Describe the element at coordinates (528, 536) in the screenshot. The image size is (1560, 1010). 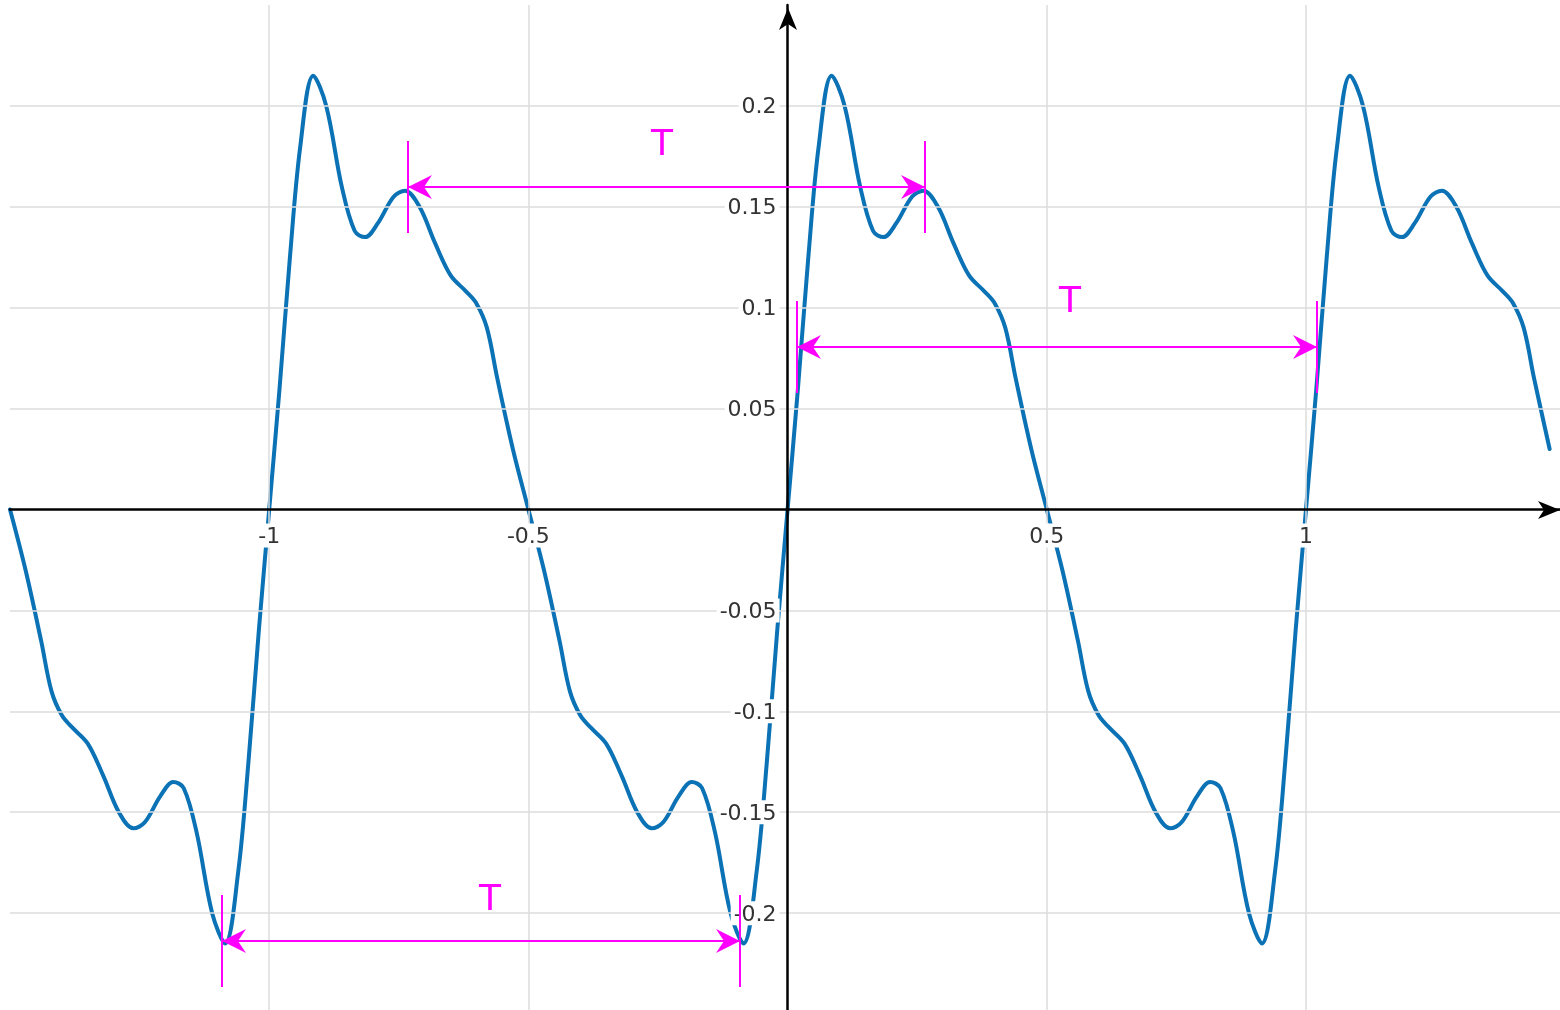
I see `x-tick-label: -0.5` at that location.